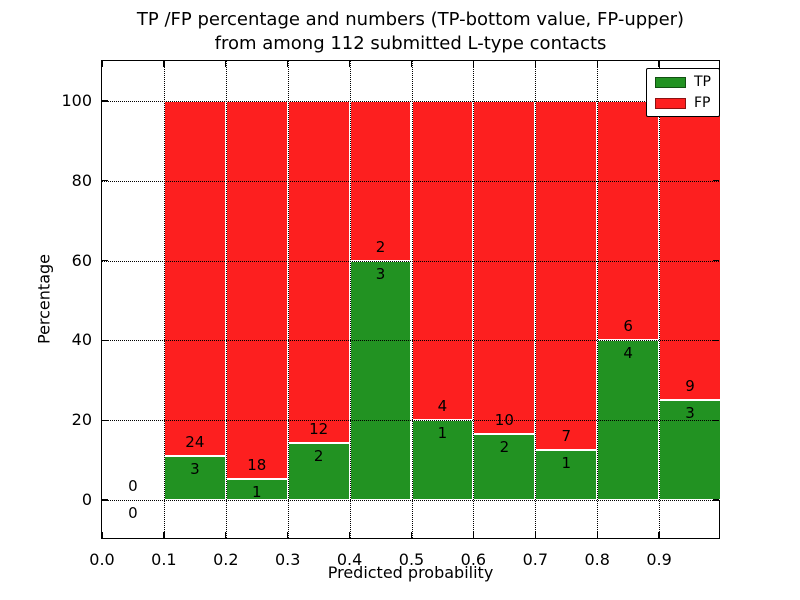 The width and height of the screenshot is (800, 600). Describe the element at coordinates (257, 465) in the screenshot. I see `fp-count-annotation: 18` at that location.